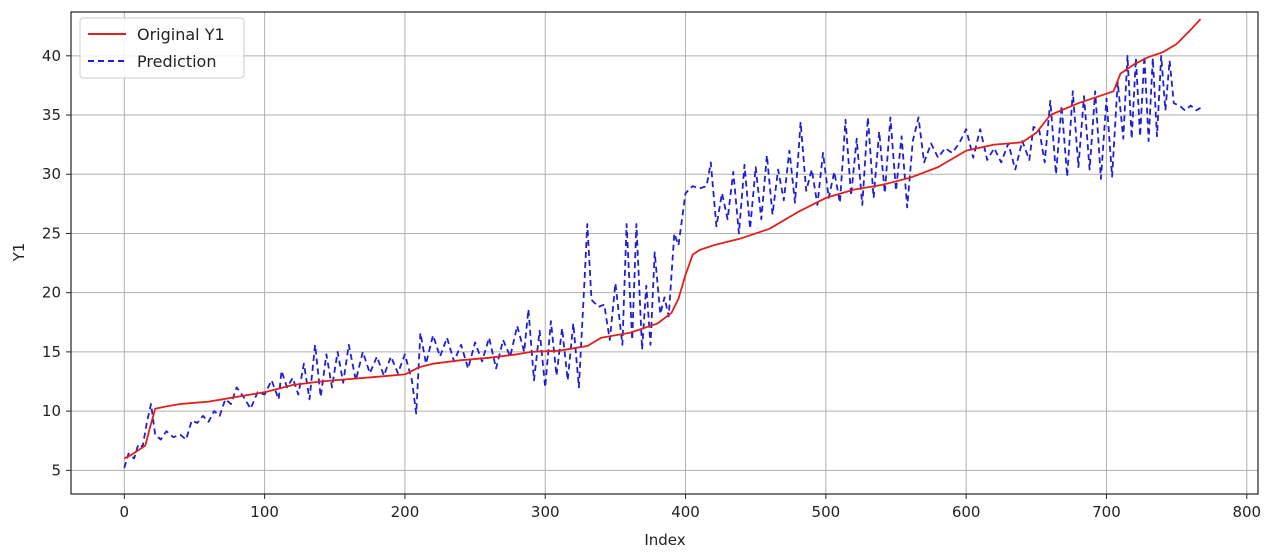 This screenshot has height=560, width=1280. I want to click on x-tick-label: 700, so click(1106, 512).